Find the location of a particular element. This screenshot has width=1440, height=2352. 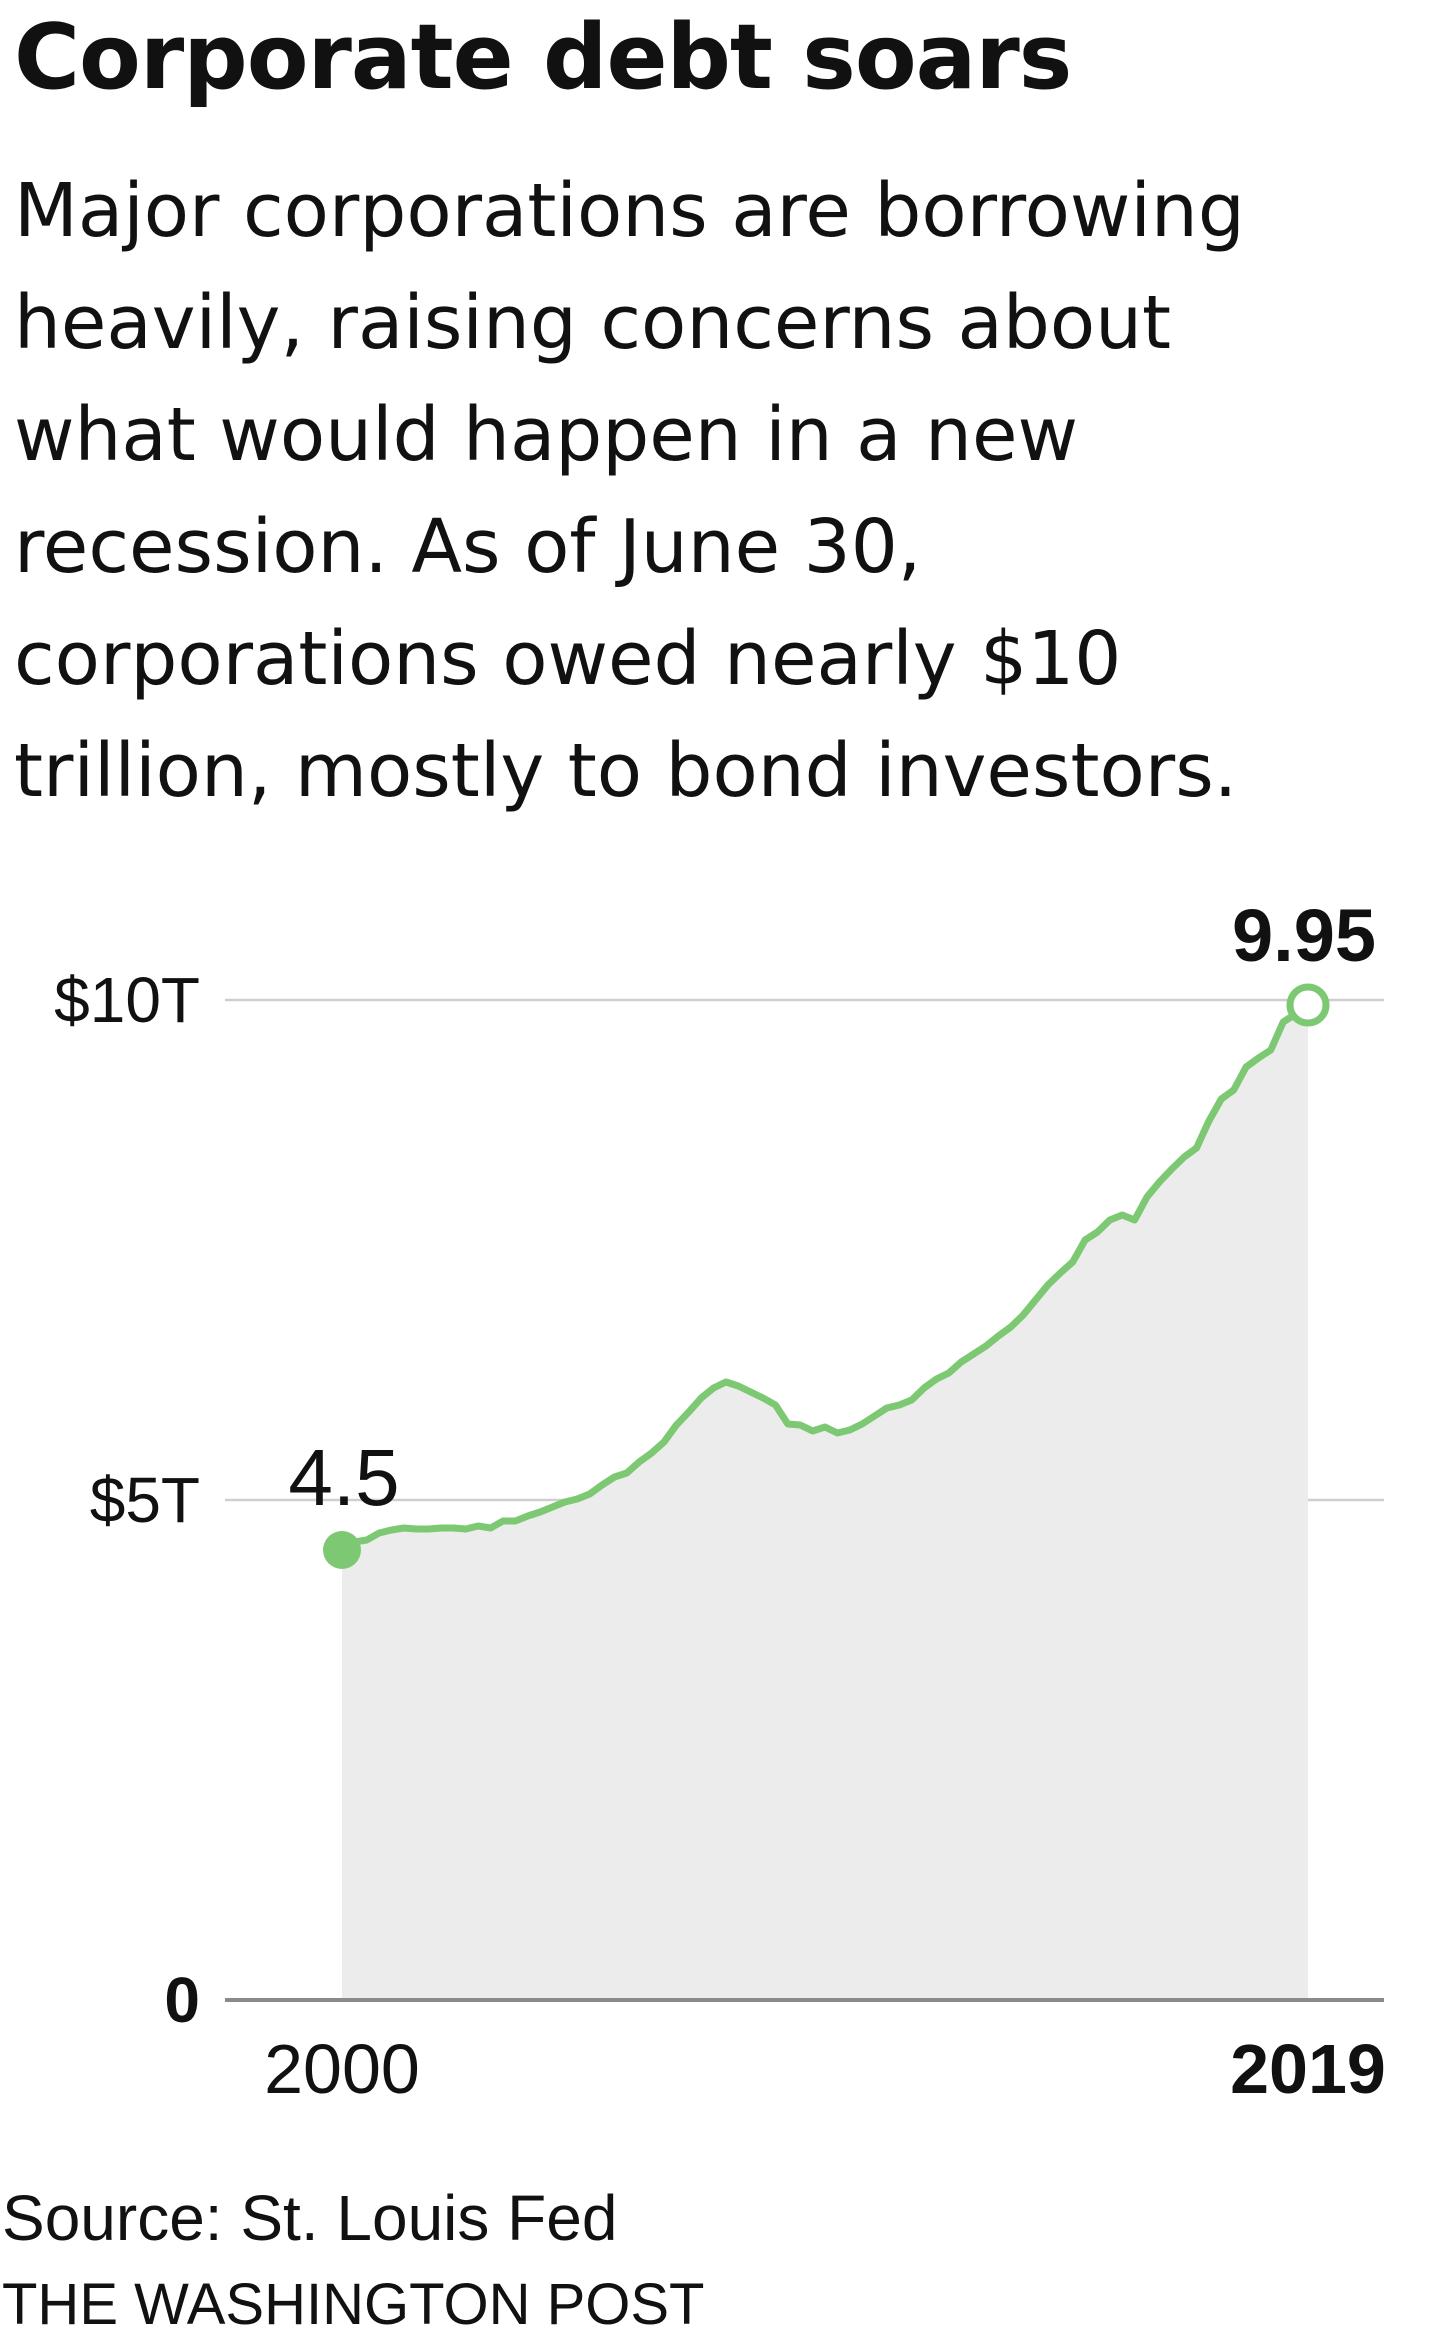

x-tick-label: 2019 is located at coordinates (1308, 2069).